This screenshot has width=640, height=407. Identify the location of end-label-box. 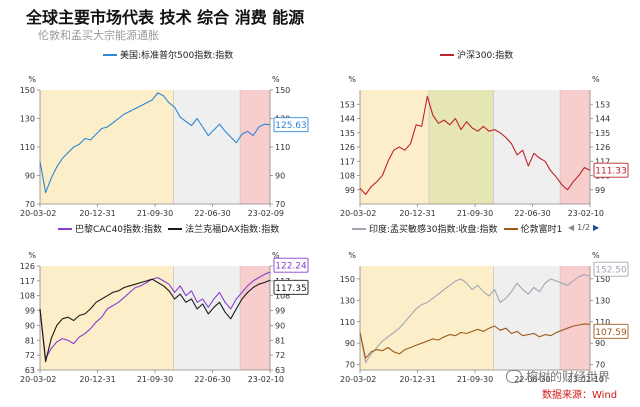
(291, 265).